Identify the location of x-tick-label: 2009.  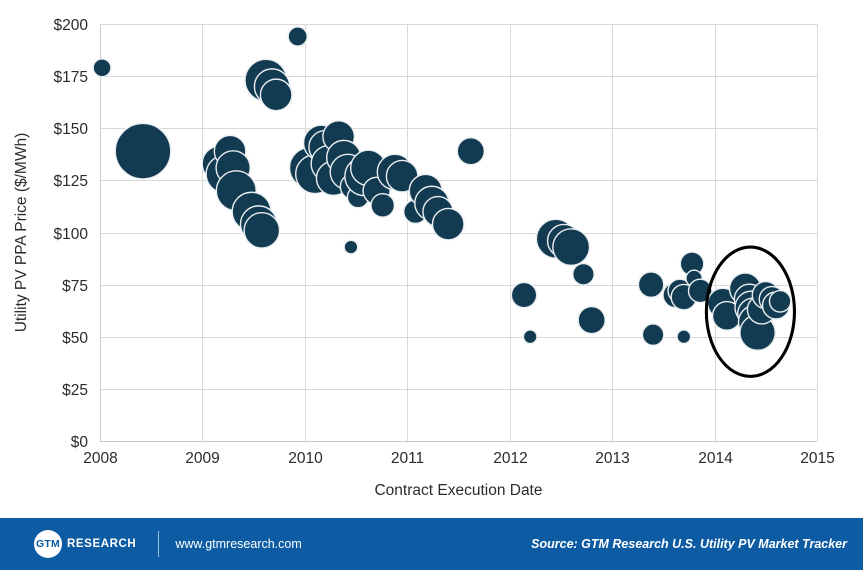
(202, 458).